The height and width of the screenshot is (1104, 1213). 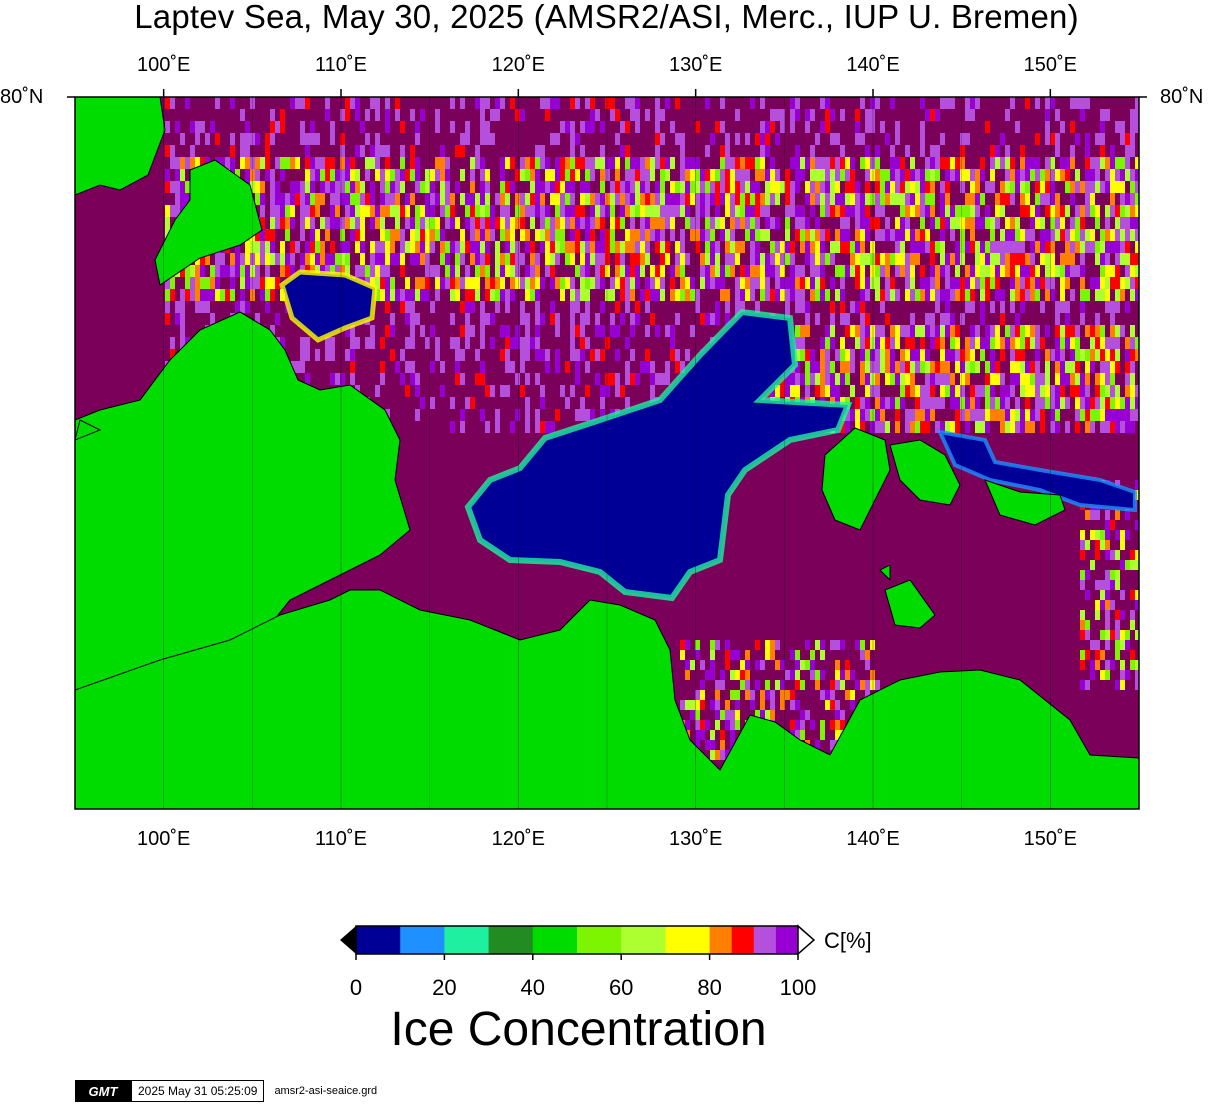 What do you see at coordinates (695, 65) in the screenshot?
I see `lon-label-top-130: 130˚E` at bounding box center [695, 65].